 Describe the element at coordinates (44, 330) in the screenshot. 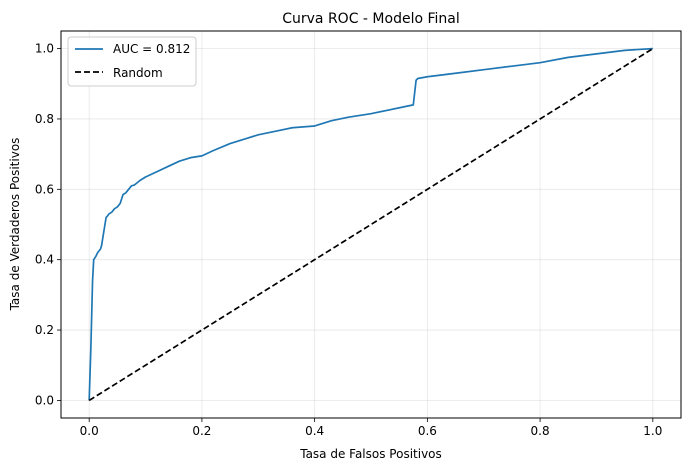

I see `y-tick-label: 0.2` at that location.